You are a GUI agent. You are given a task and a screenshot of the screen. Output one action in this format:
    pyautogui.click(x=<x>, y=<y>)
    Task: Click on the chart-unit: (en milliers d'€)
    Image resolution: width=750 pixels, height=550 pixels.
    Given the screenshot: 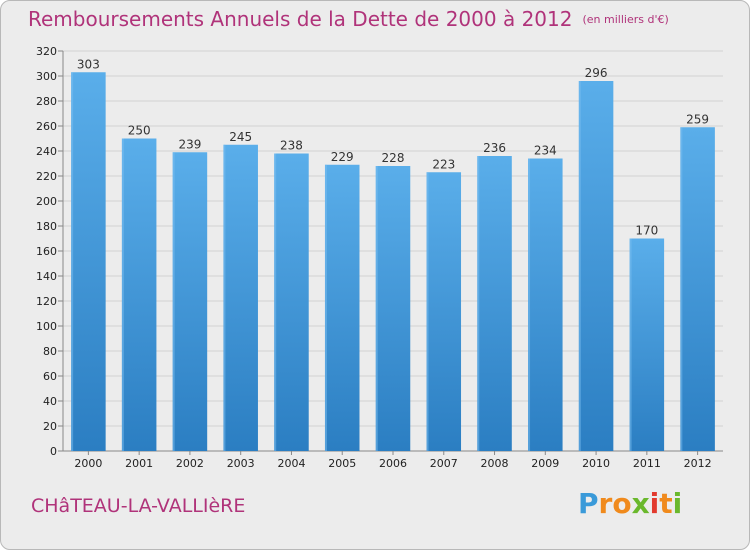 What is the action you would take?
    pyautogui.click(x=625, y=19)
    